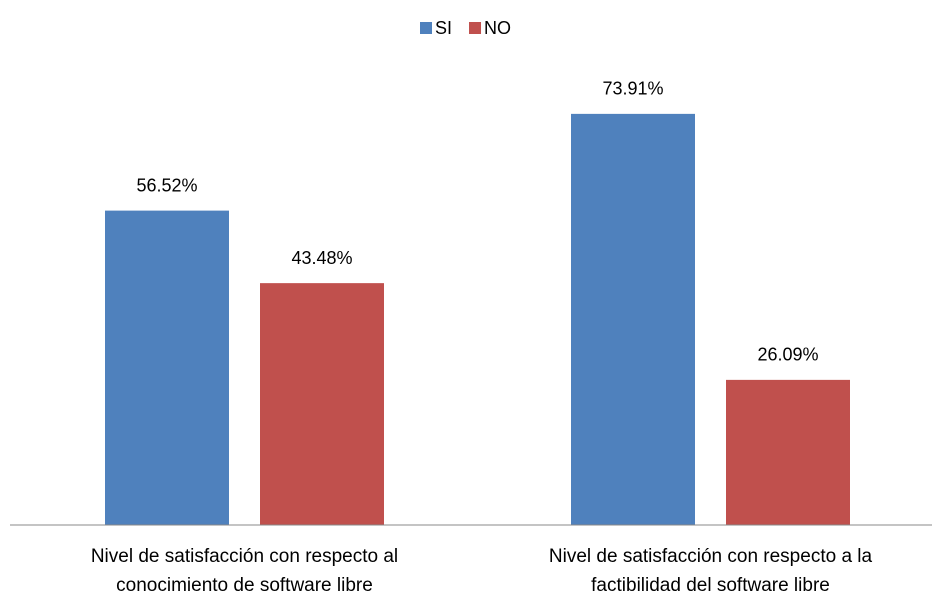 The height and width of the screenshot is (603, 932). I want to click on data-label: 26.09%, so click(787, 355).